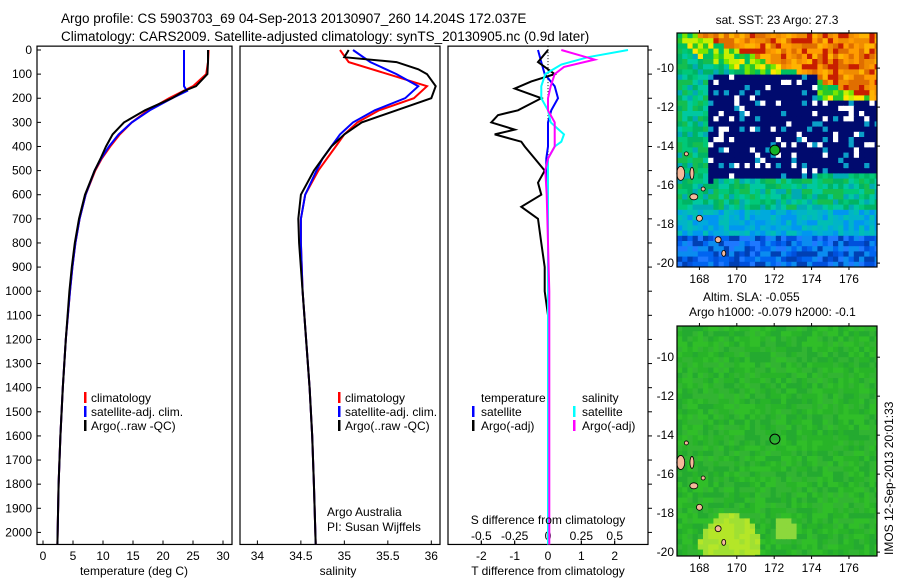 This screenshot has height=580, width=900. What do you see at coordinates (666, 396) in the screenshot?
I see `lat-tick-label: -12` at bounding box center [666, 396].